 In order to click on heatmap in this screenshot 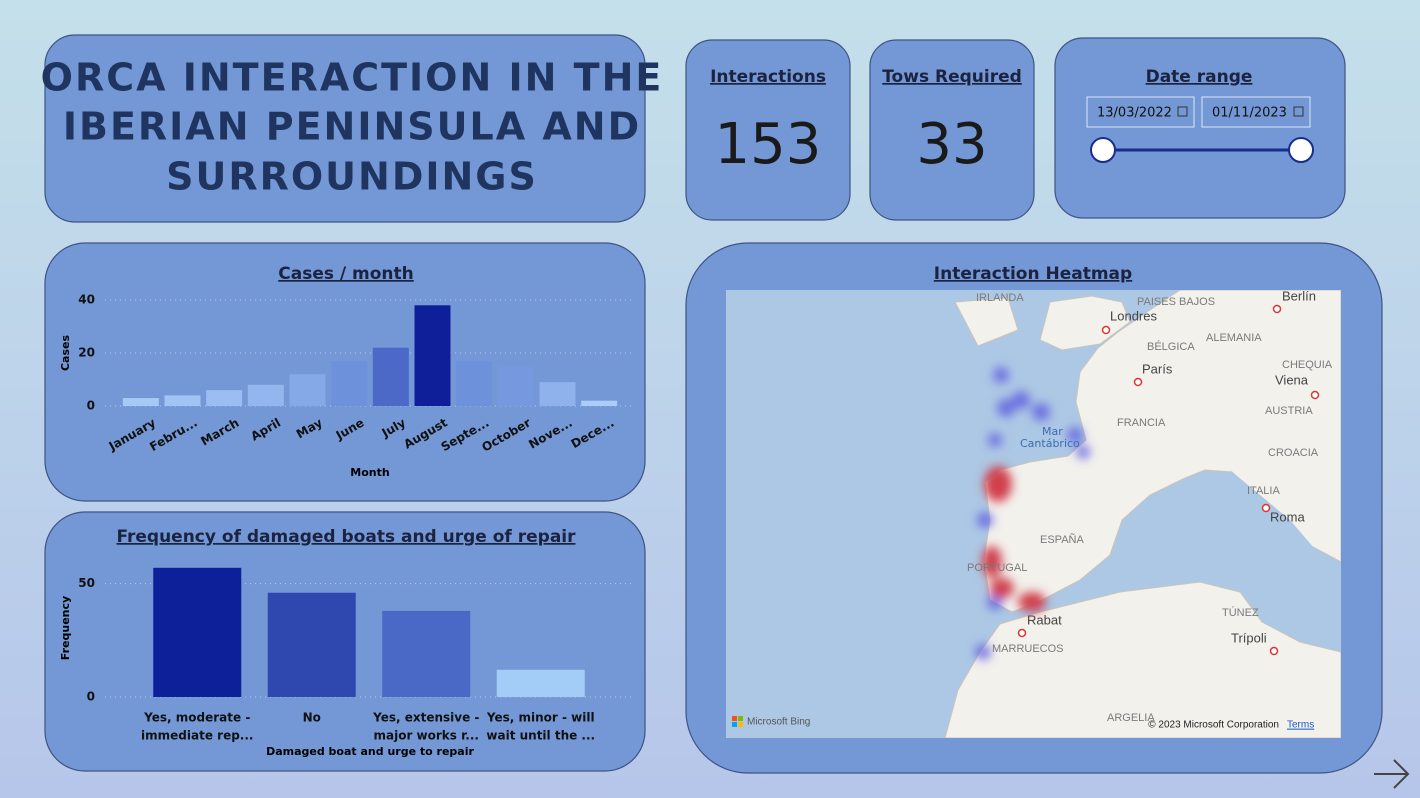, I will do `click(1032, 513)`.